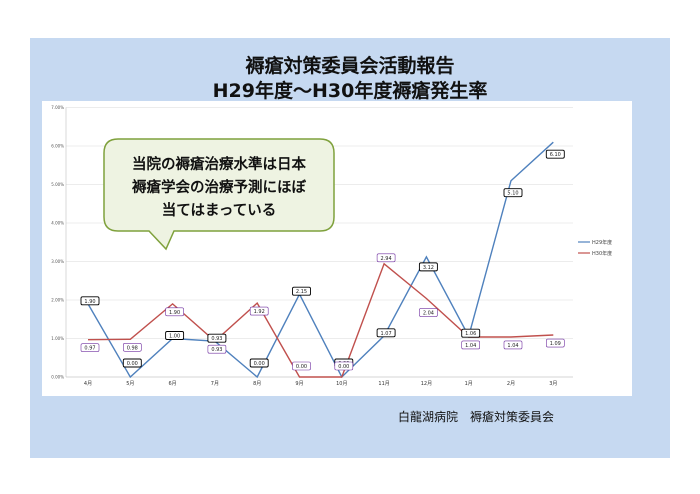 The image size is (700, 494). I want to click on y-tick-label: 0.00%, so click(57, 377).